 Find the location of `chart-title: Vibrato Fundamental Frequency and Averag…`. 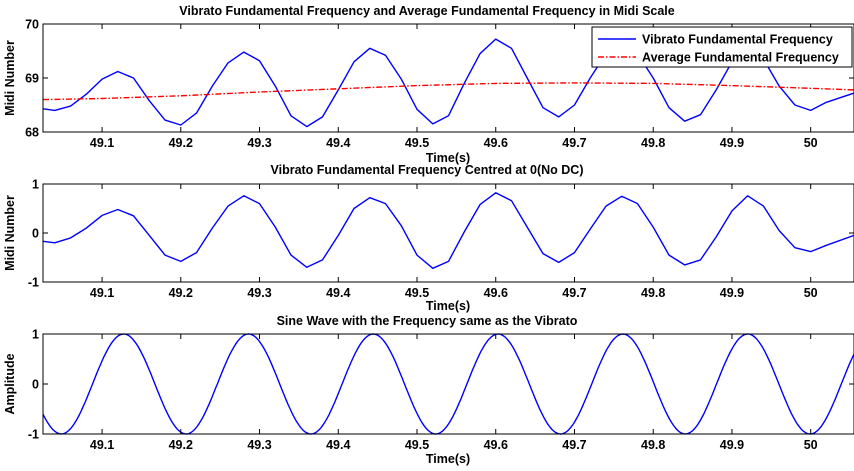

chart-title: Vibrato Fundamental Frequency and Averag… is located at coordinates (427, 11).